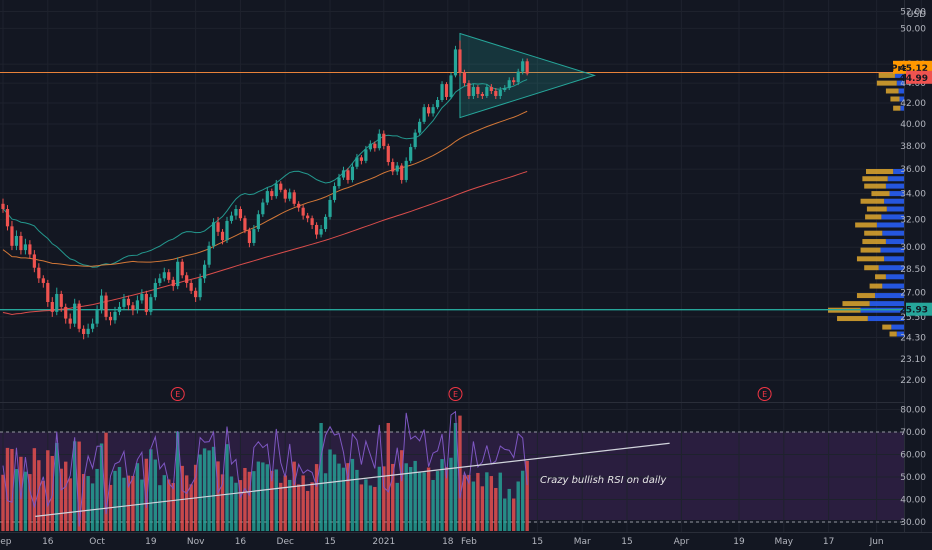  I want to click on lower-tick-1: 70.00, so click(913, 433).